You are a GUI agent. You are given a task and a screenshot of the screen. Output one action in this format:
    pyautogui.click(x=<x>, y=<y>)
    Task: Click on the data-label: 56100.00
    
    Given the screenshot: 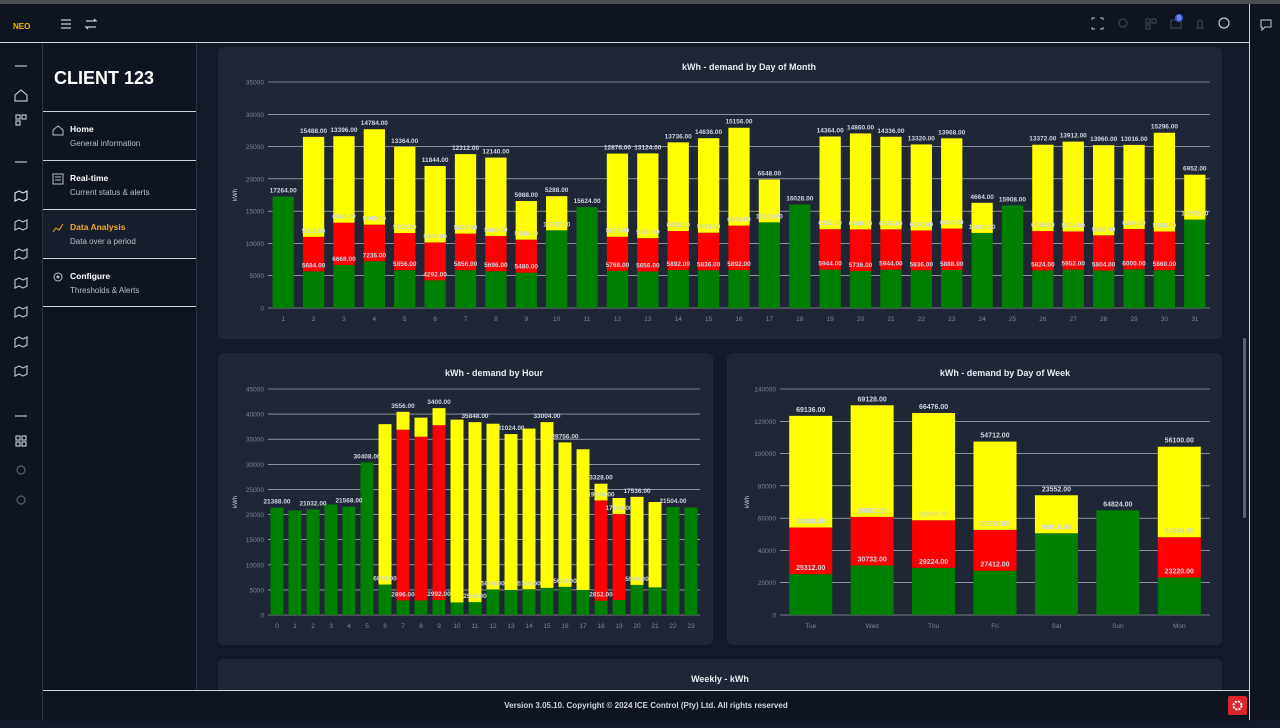 What is the action you would take?
    pyautogui.click(x=1179, y=441)
    